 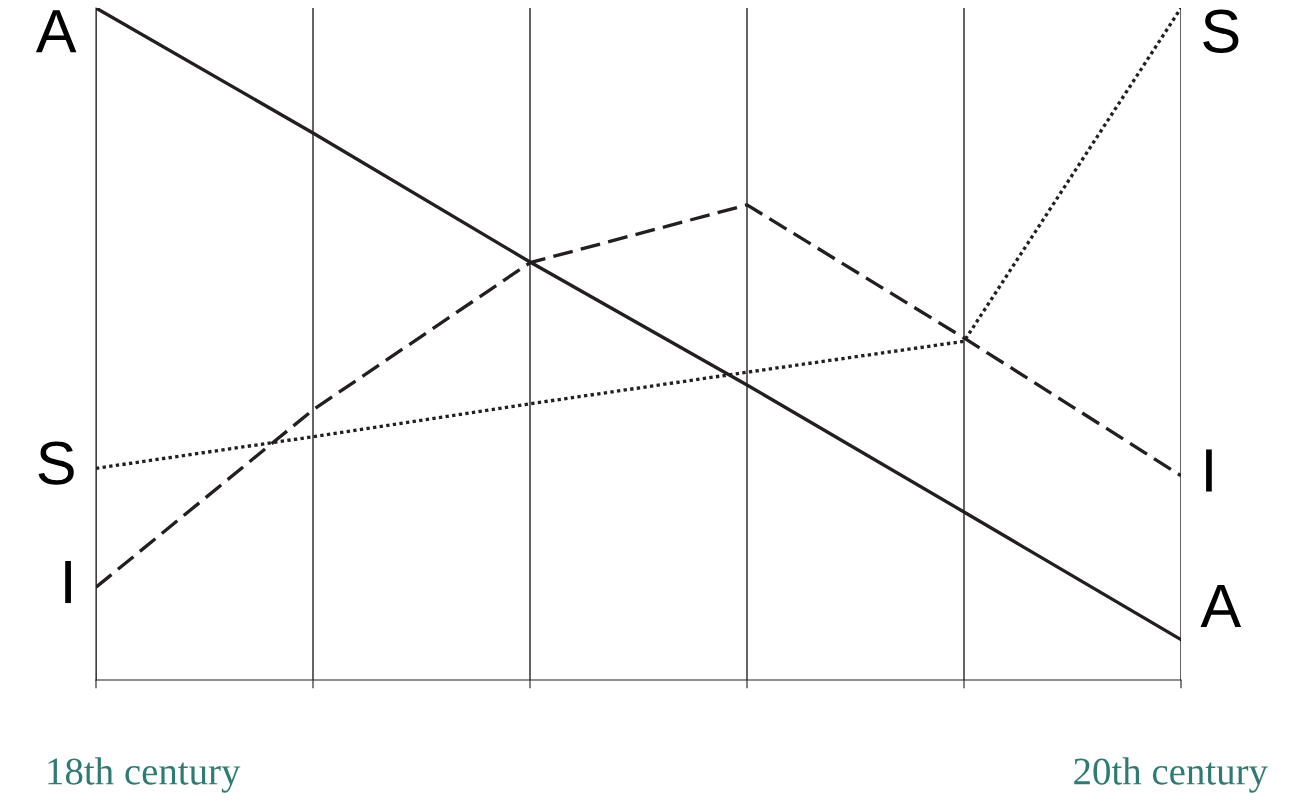 I want to click on text: A, so click(x=1221, y=605).